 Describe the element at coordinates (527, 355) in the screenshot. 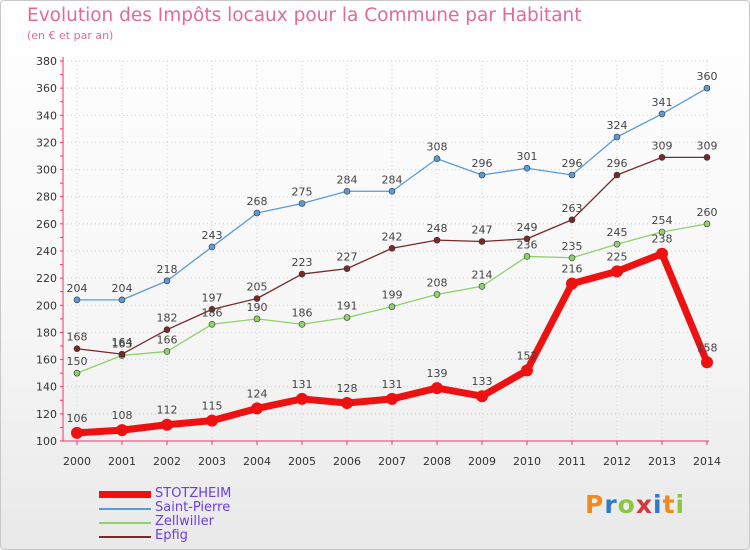

I see `data-label: 152` at that location.